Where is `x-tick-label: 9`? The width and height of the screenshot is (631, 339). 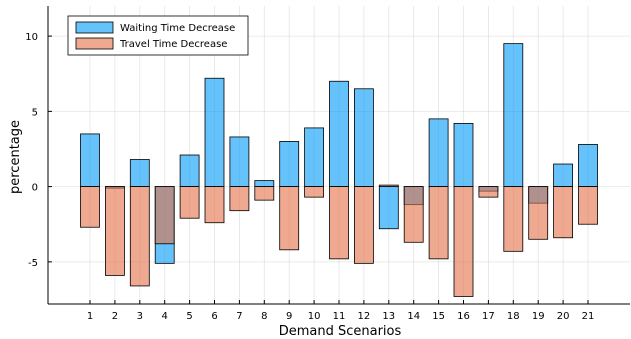 x-tick-label: 9 is located at coordinates (289, 316).